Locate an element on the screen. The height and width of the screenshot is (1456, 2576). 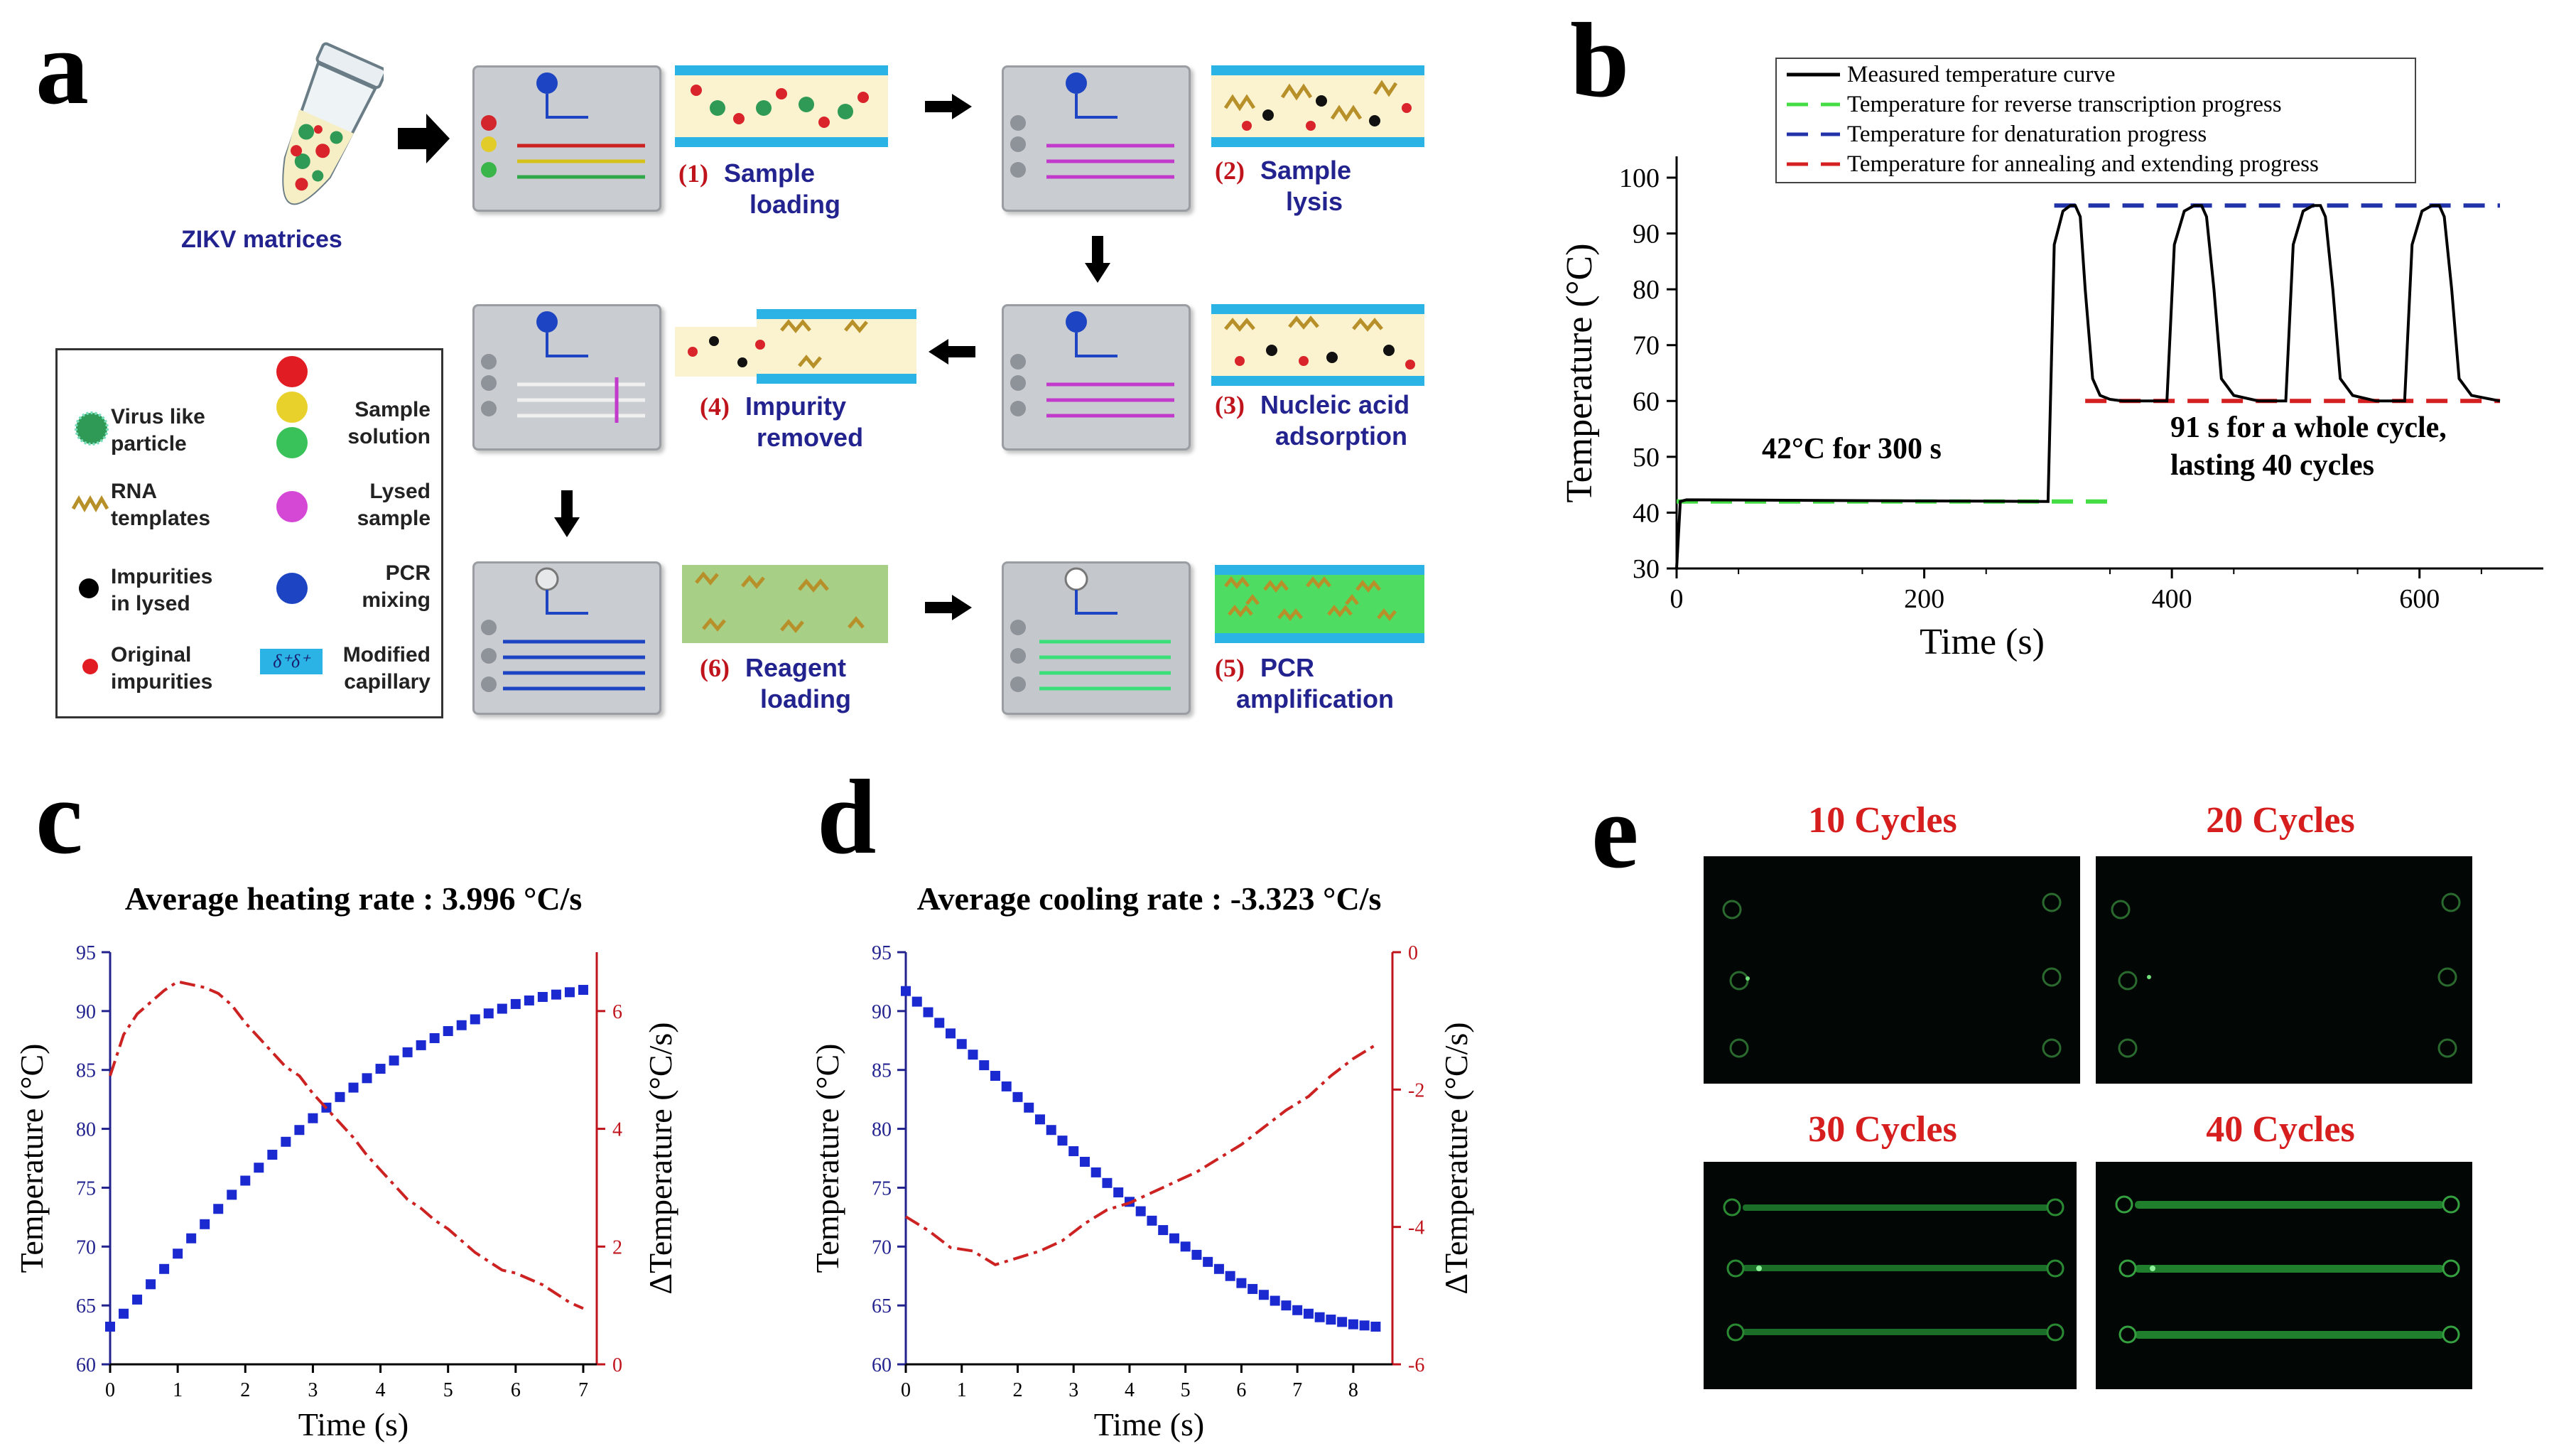
step-text: Reagent is located at coordinates (796, 668).